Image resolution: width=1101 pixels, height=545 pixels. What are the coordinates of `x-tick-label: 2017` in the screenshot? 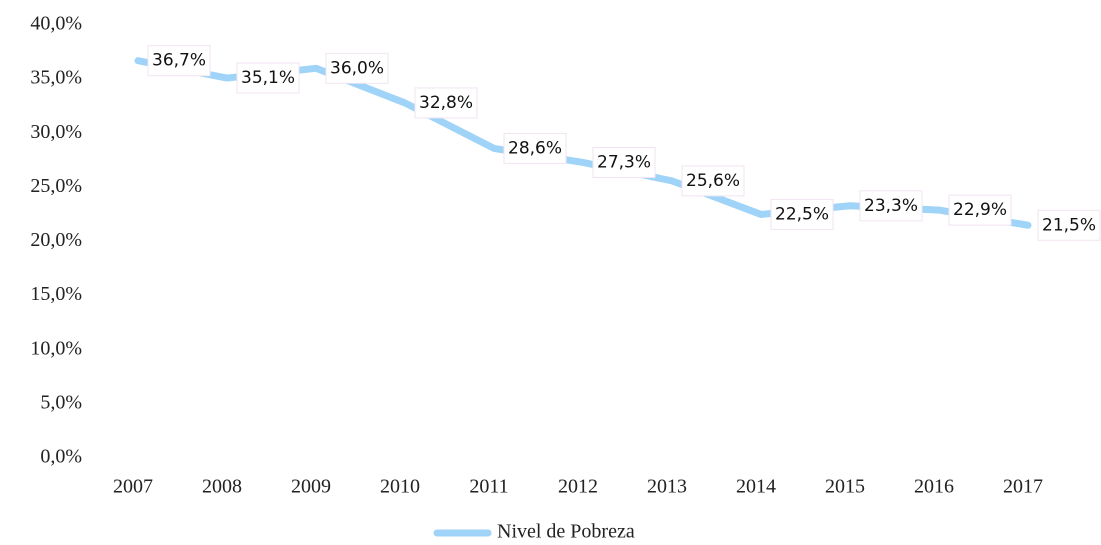 It's located at (1023, 487).